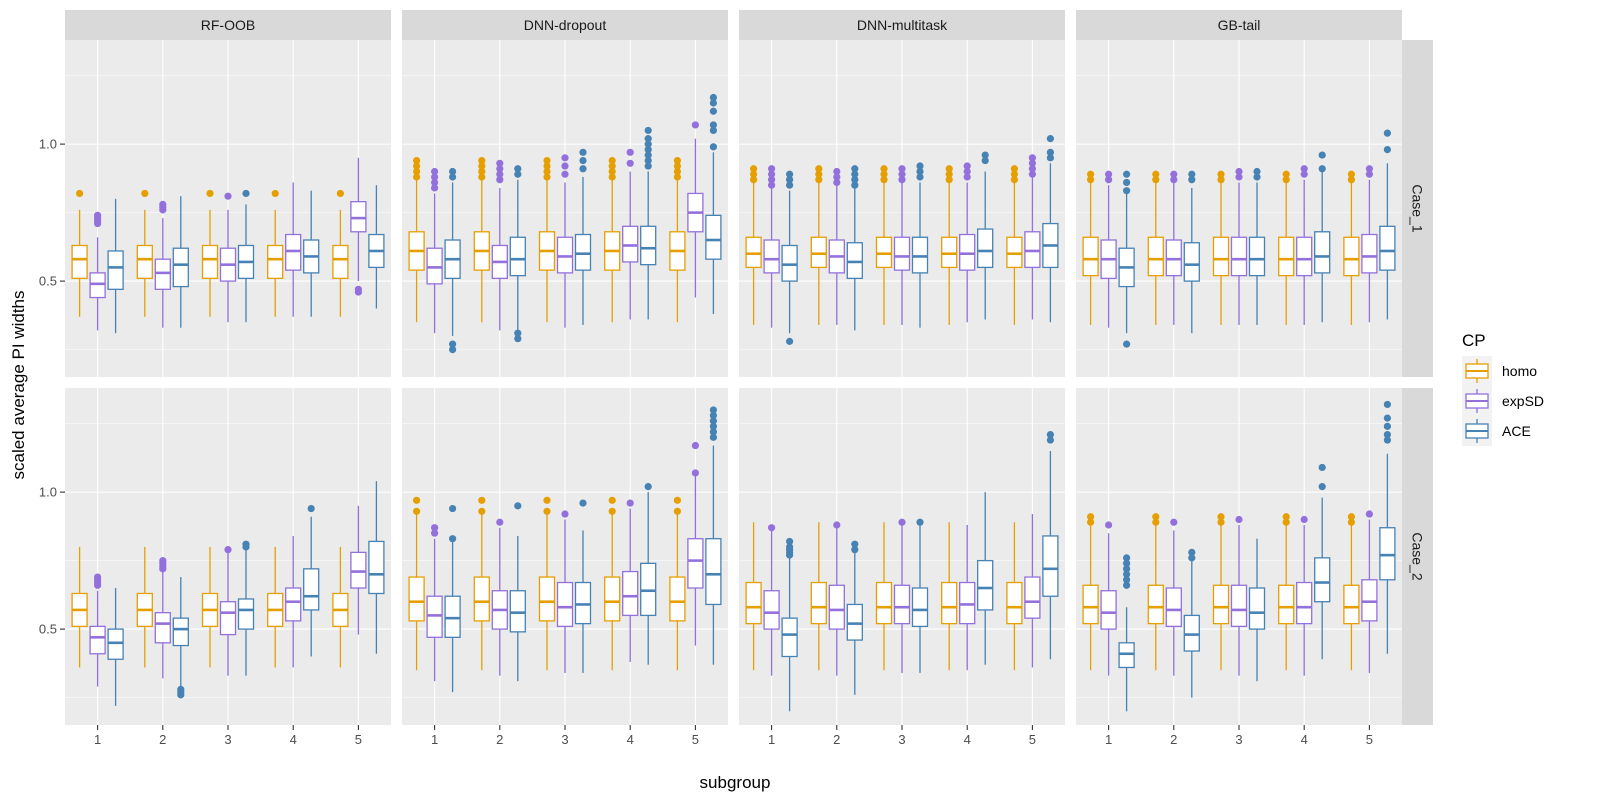  Describe the element at coordinates (902, 193) in the screenshot. I see `panel-DNN-multitask-Case_1: DNN-multitask` at that location.